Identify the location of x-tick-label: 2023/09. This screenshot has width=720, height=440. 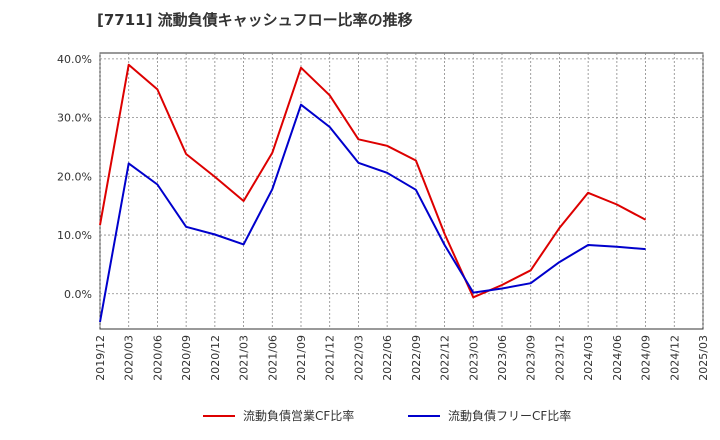
(531, 358).